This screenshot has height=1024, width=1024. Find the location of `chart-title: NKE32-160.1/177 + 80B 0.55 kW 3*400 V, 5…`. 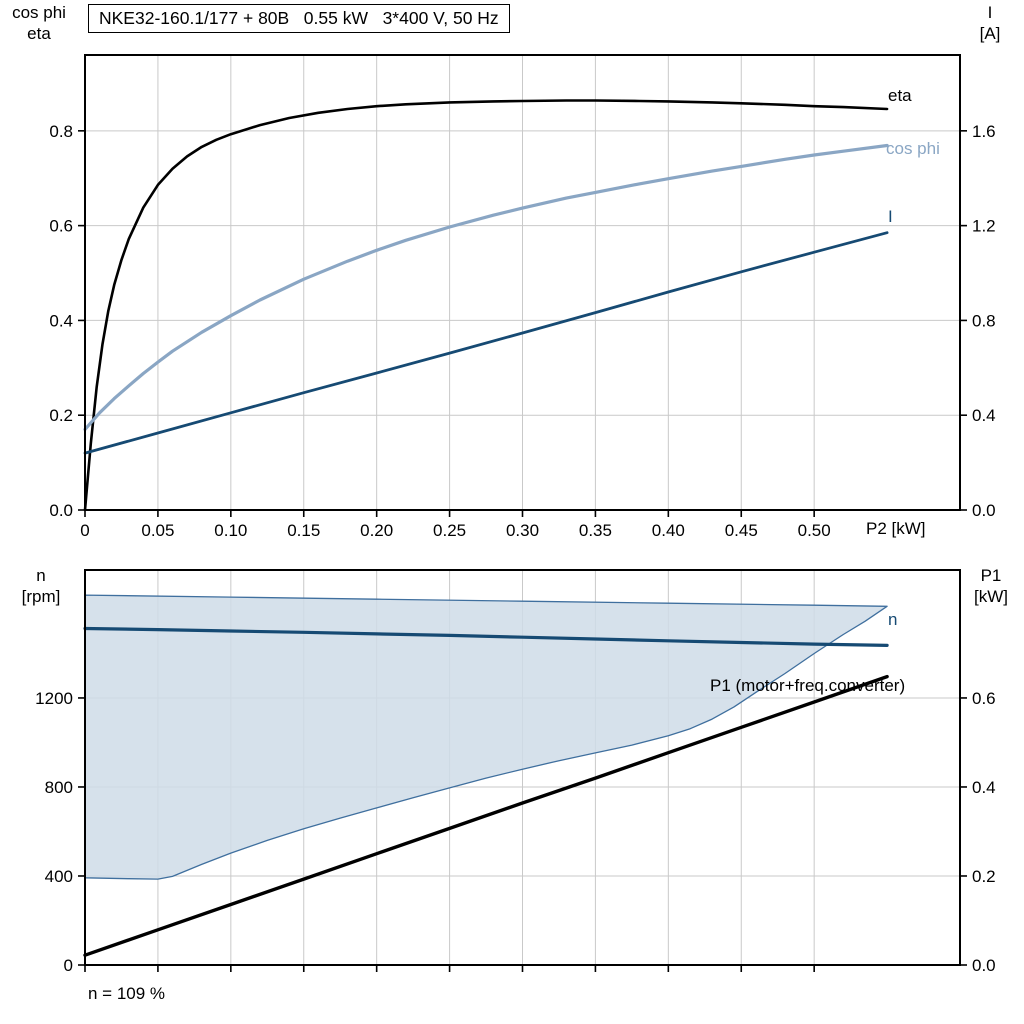

chart-title: NKE32-160.1/177 + 80B 0.55 kW 3*400 V, 5… is located at coordinates (299, 18).